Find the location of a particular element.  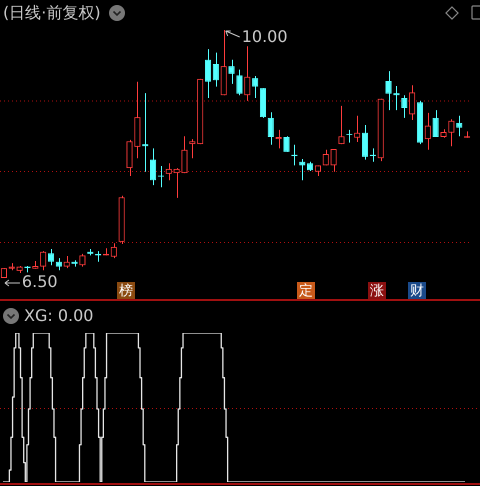

text: 定 is located at coordinates (306, 291).